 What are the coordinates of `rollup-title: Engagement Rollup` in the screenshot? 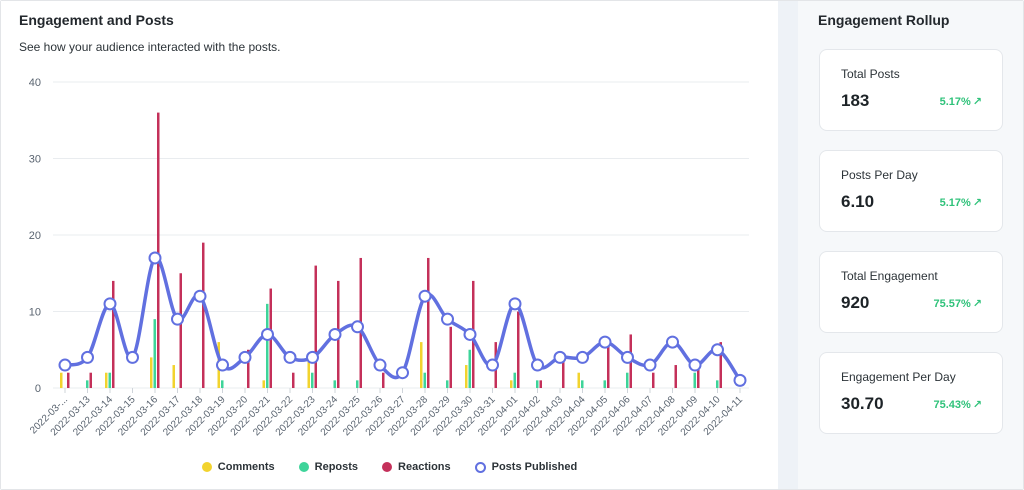 It's located at (884, 20).